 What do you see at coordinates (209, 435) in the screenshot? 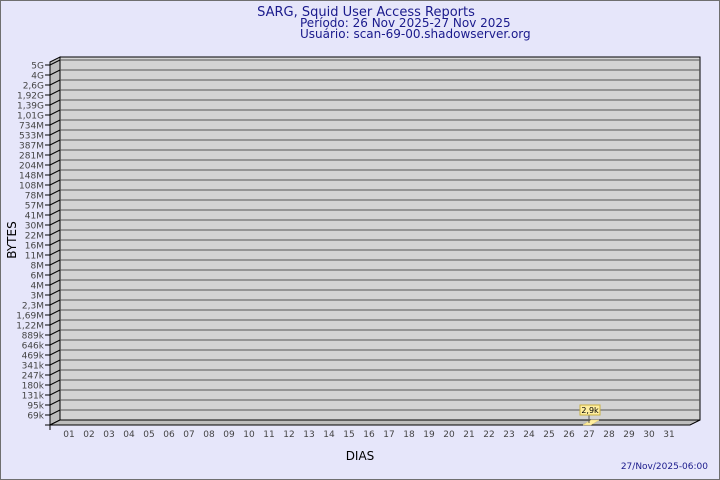
I see `x-tick-label: 08` at bounding box center [209, 435].